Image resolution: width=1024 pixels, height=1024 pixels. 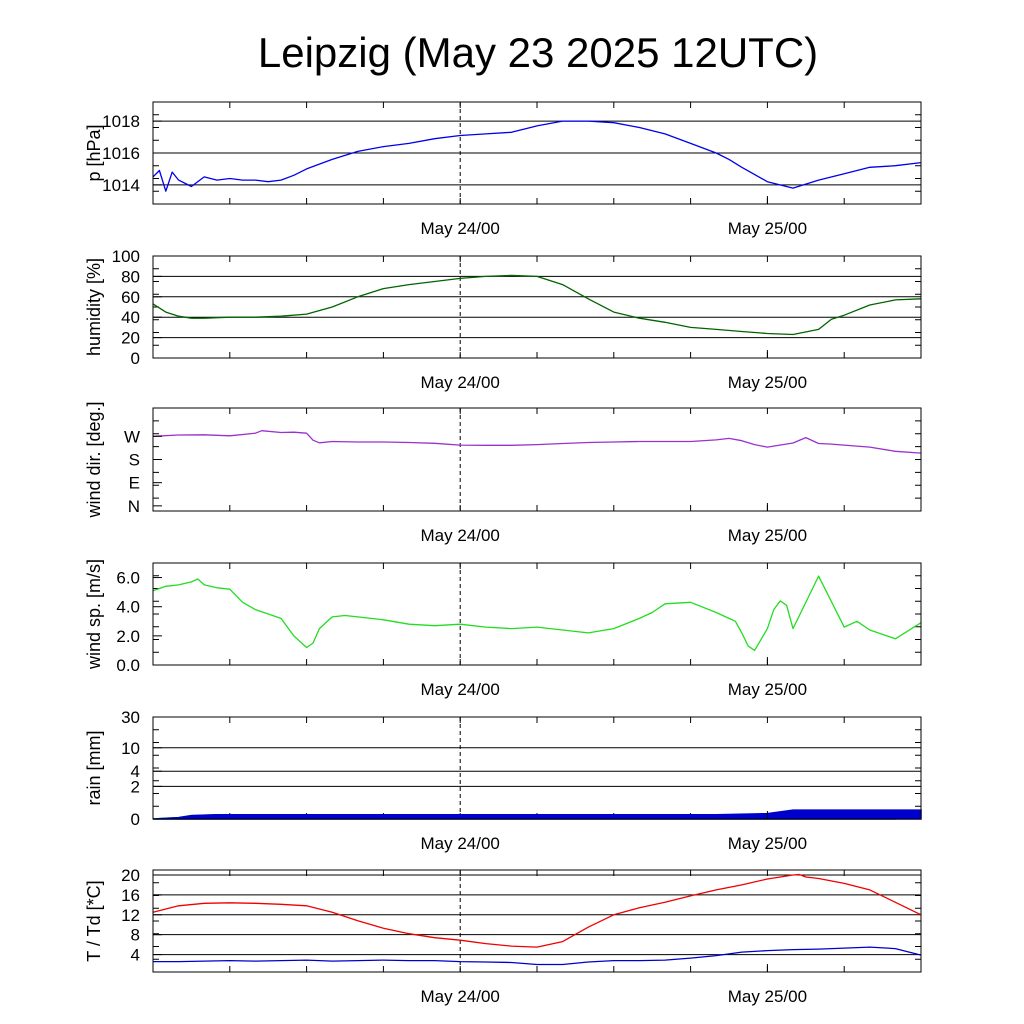 What do you see at coordinates (128, 636) in the screenshot?
I see `y-tick-label: 2.0` at bounding box center [128, 636].